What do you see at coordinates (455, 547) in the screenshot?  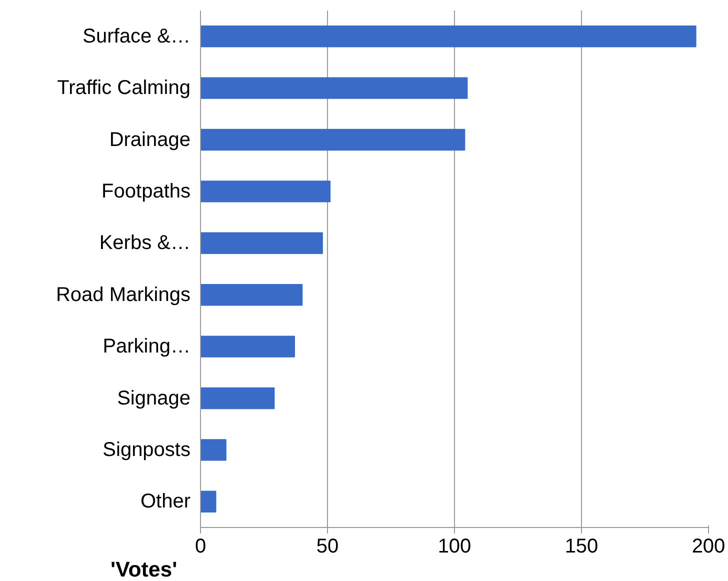 I see `x-tick-label: 100` at bounding box center [455, 547].